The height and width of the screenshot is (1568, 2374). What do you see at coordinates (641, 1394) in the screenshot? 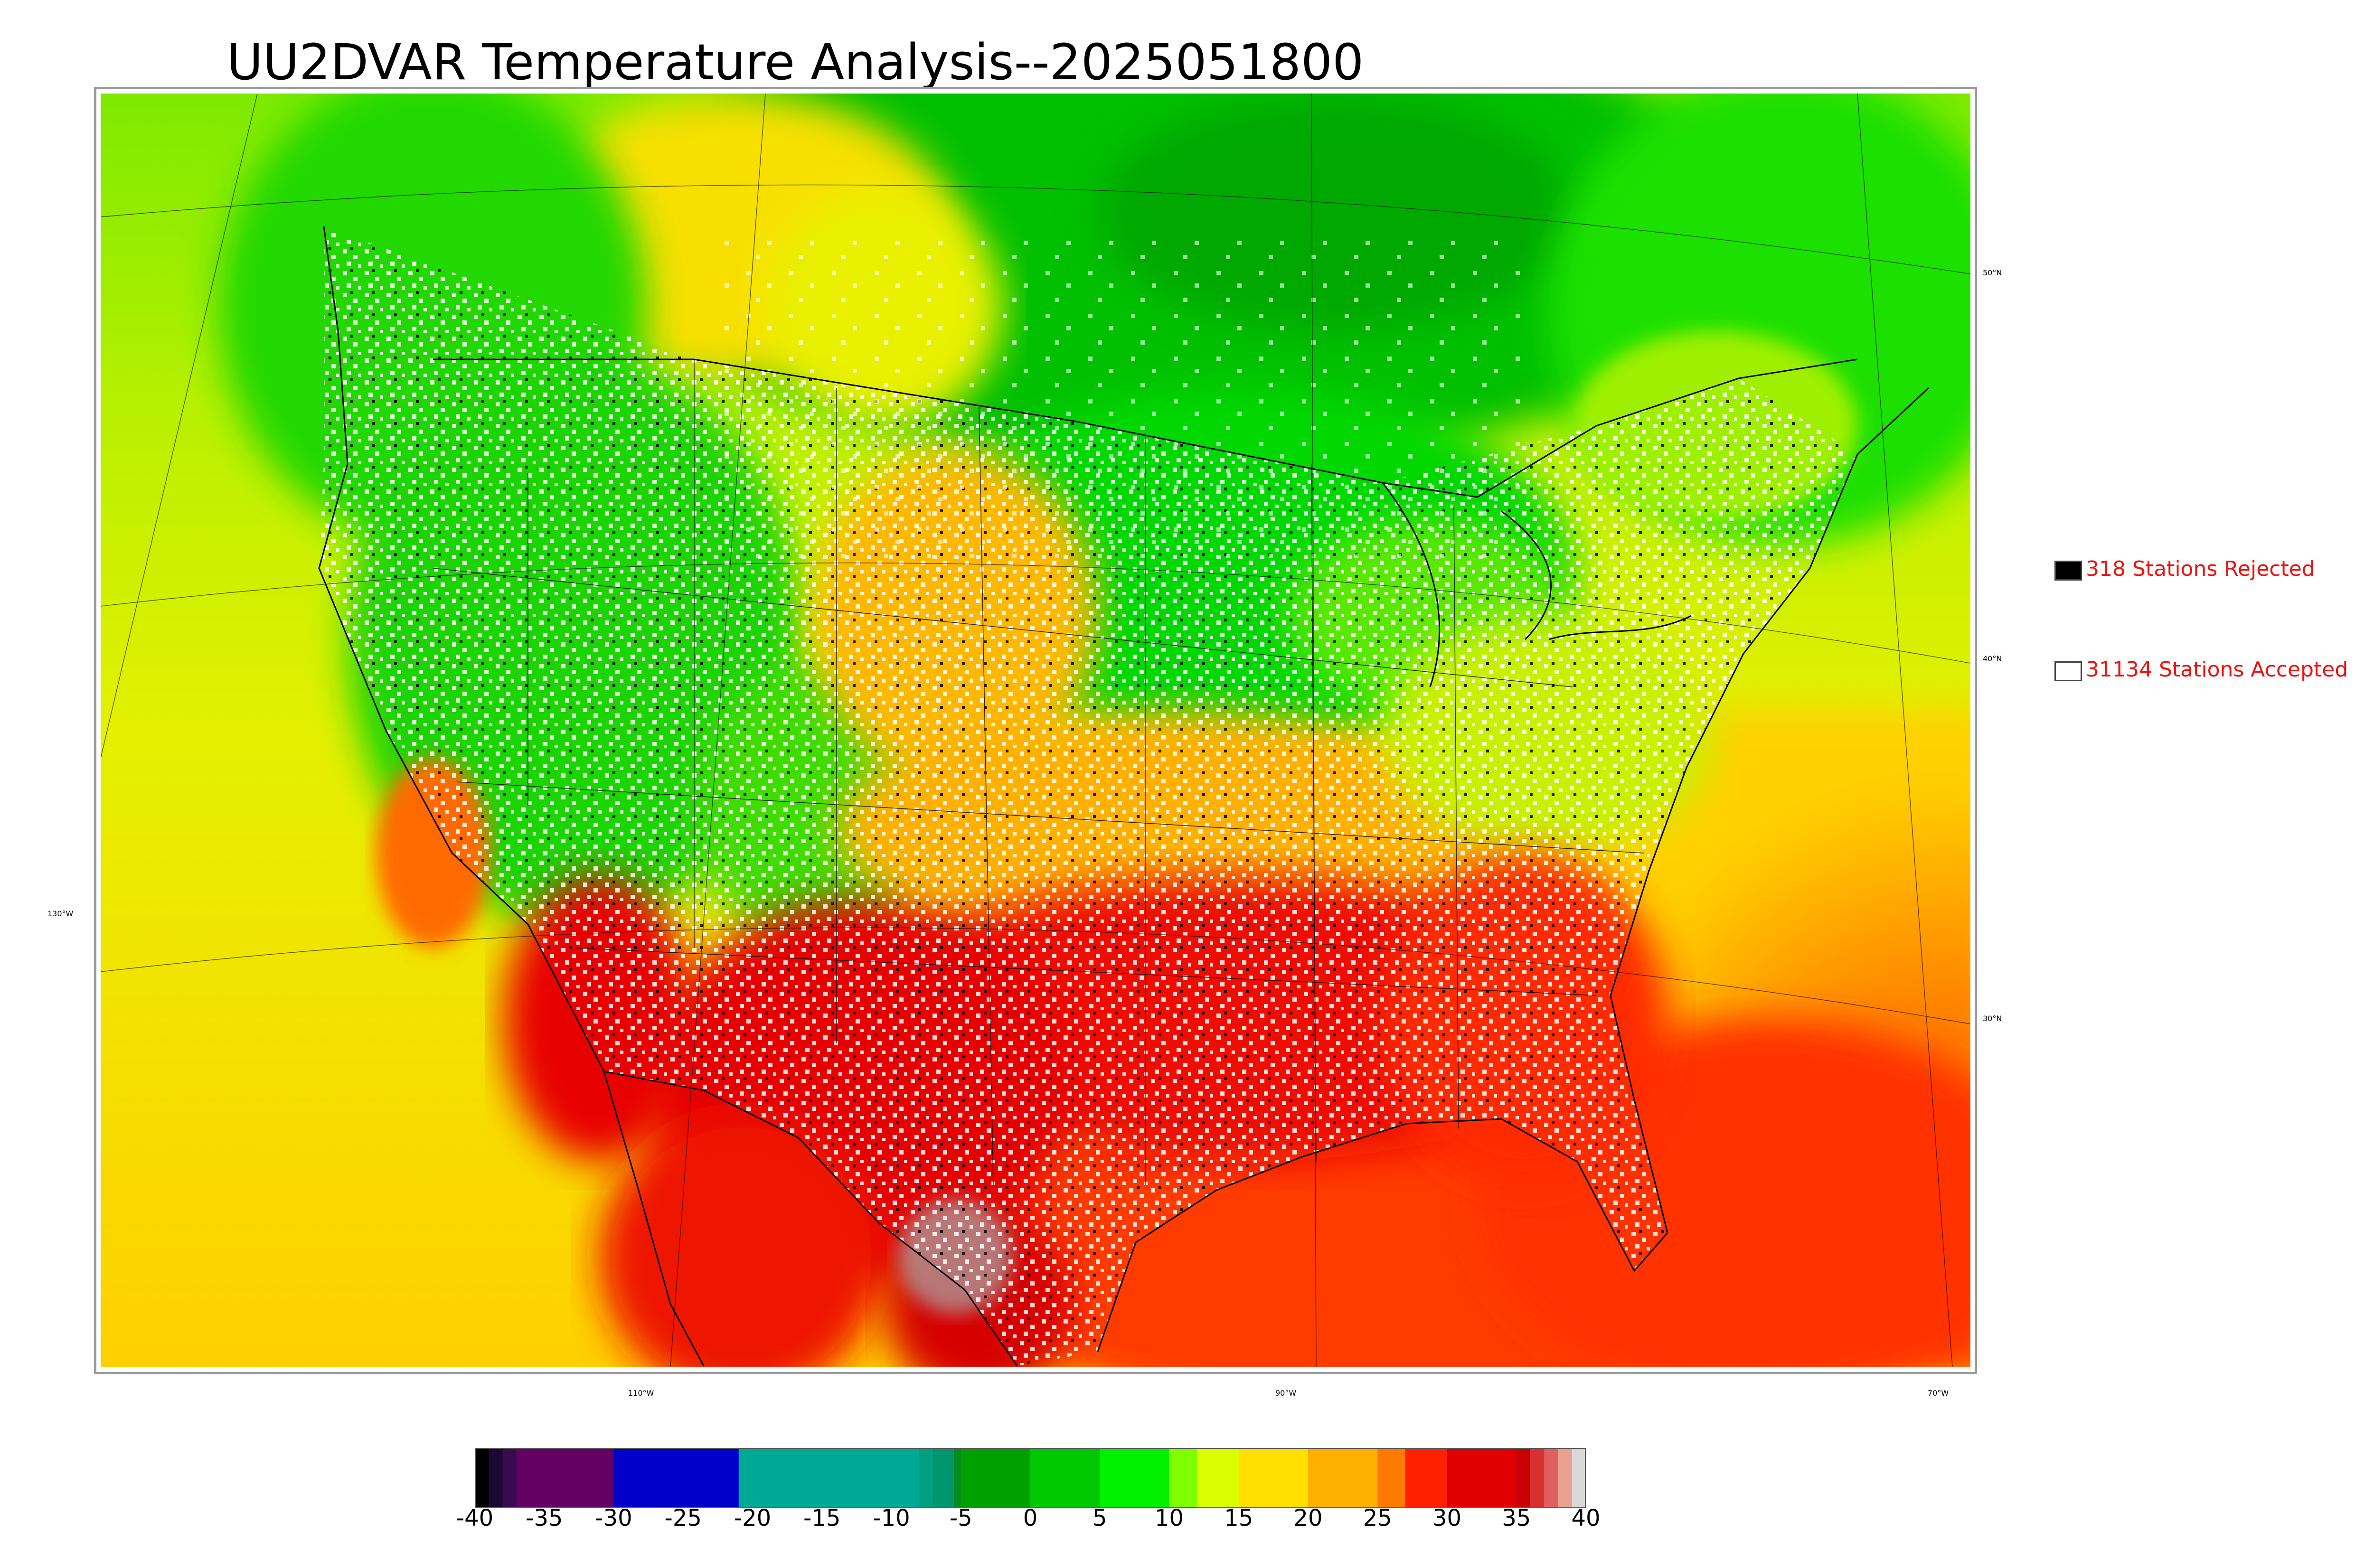
I see `lon-label-110w: 110°W` at bounding box center [641, 1394].